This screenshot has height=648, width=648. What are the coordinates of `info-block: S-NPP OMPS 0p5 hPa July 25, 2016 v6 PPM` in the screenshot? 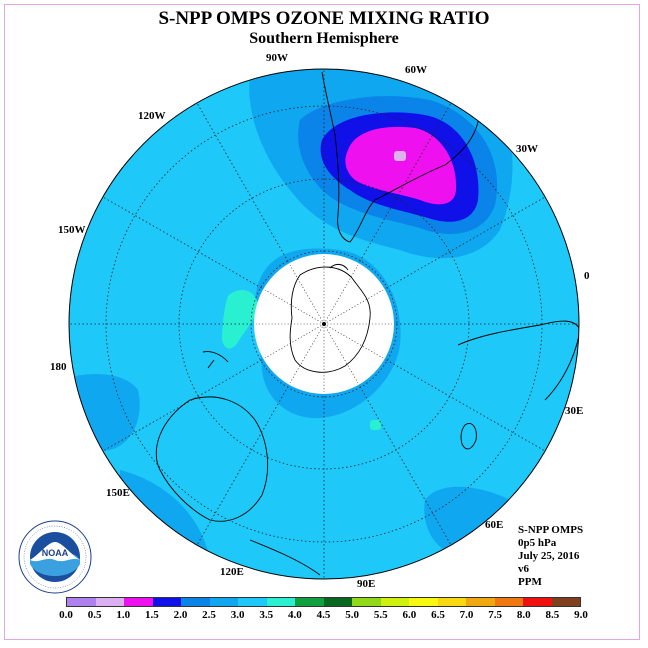 It's located at (550, 556).